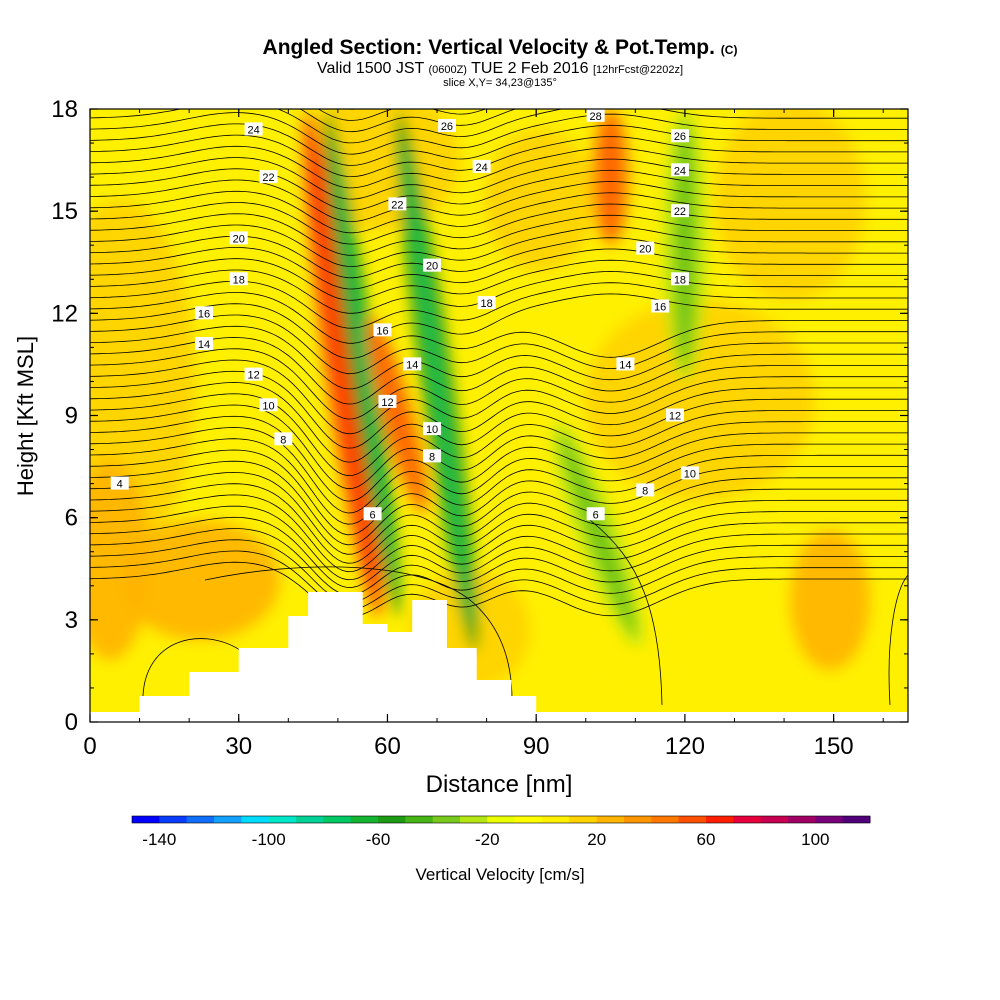 This screenshot has width=1000, height=1000. I want to click on y-tick-label: 15, so click(64, 211).